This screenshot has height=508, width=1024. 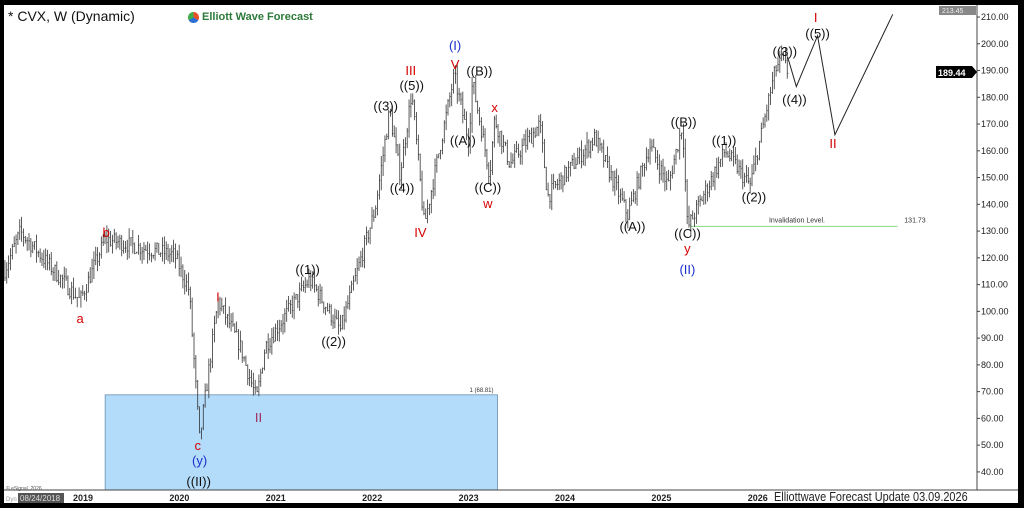 I want to click on dyn-label: Dyn, so click(x=11, y=500).